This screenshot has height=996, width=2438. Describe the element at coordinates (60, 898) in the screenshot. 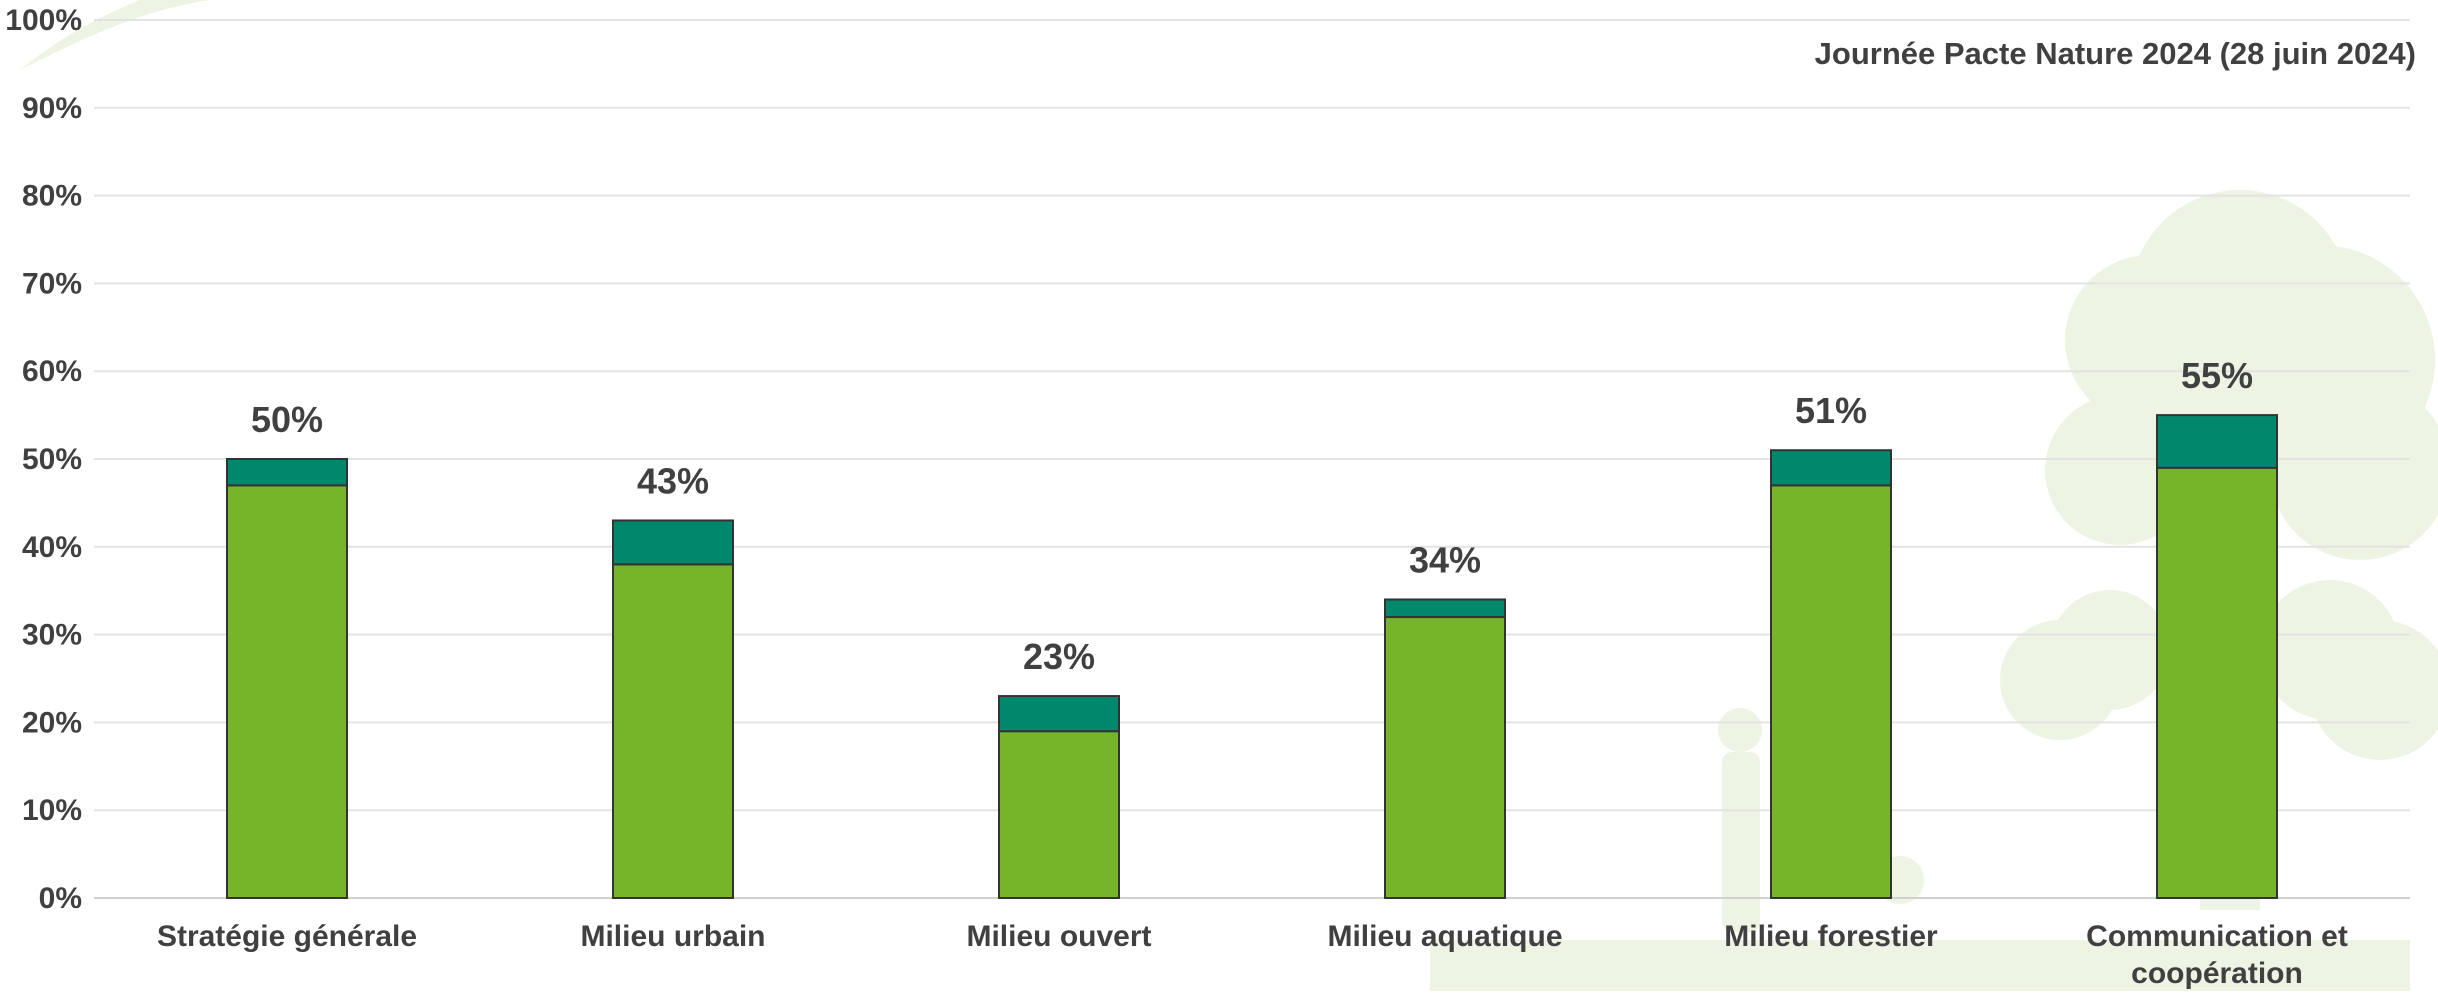

I see `y-tick-label: 0%` at that location.